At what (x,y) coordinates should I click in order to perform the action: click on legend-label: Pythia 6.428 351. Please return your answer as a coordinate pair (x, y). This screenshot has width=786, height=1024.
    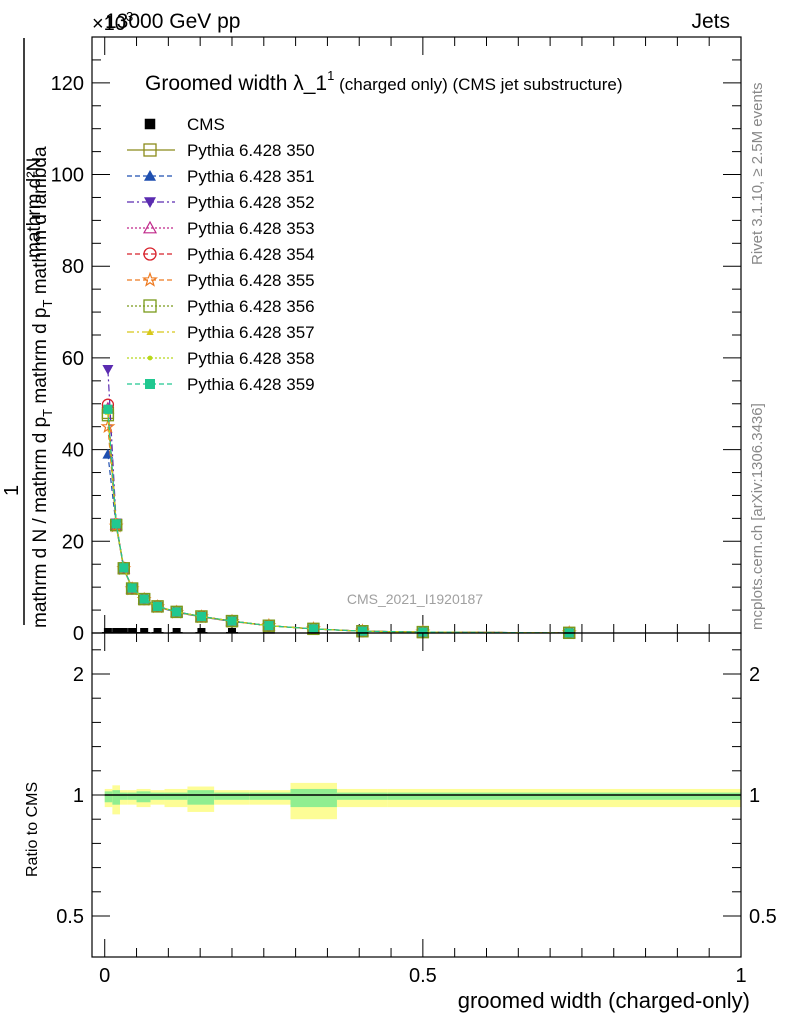
    Looking at the image, I should click on (251, 176).